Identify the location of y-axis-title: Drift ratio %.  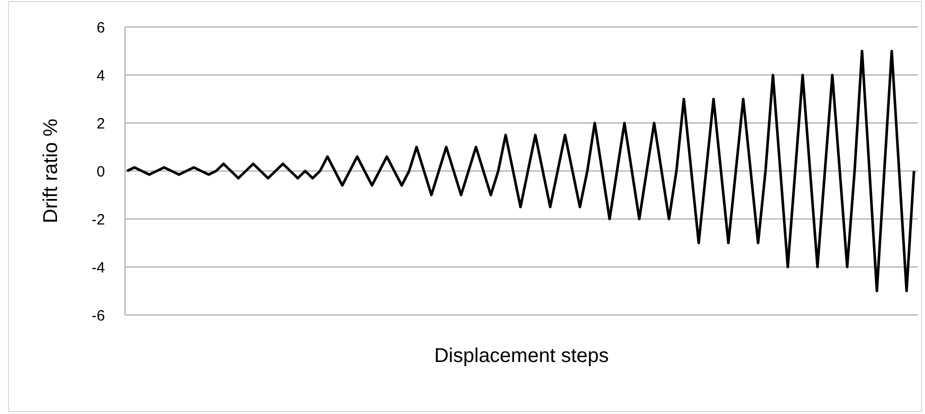
(51, 171).